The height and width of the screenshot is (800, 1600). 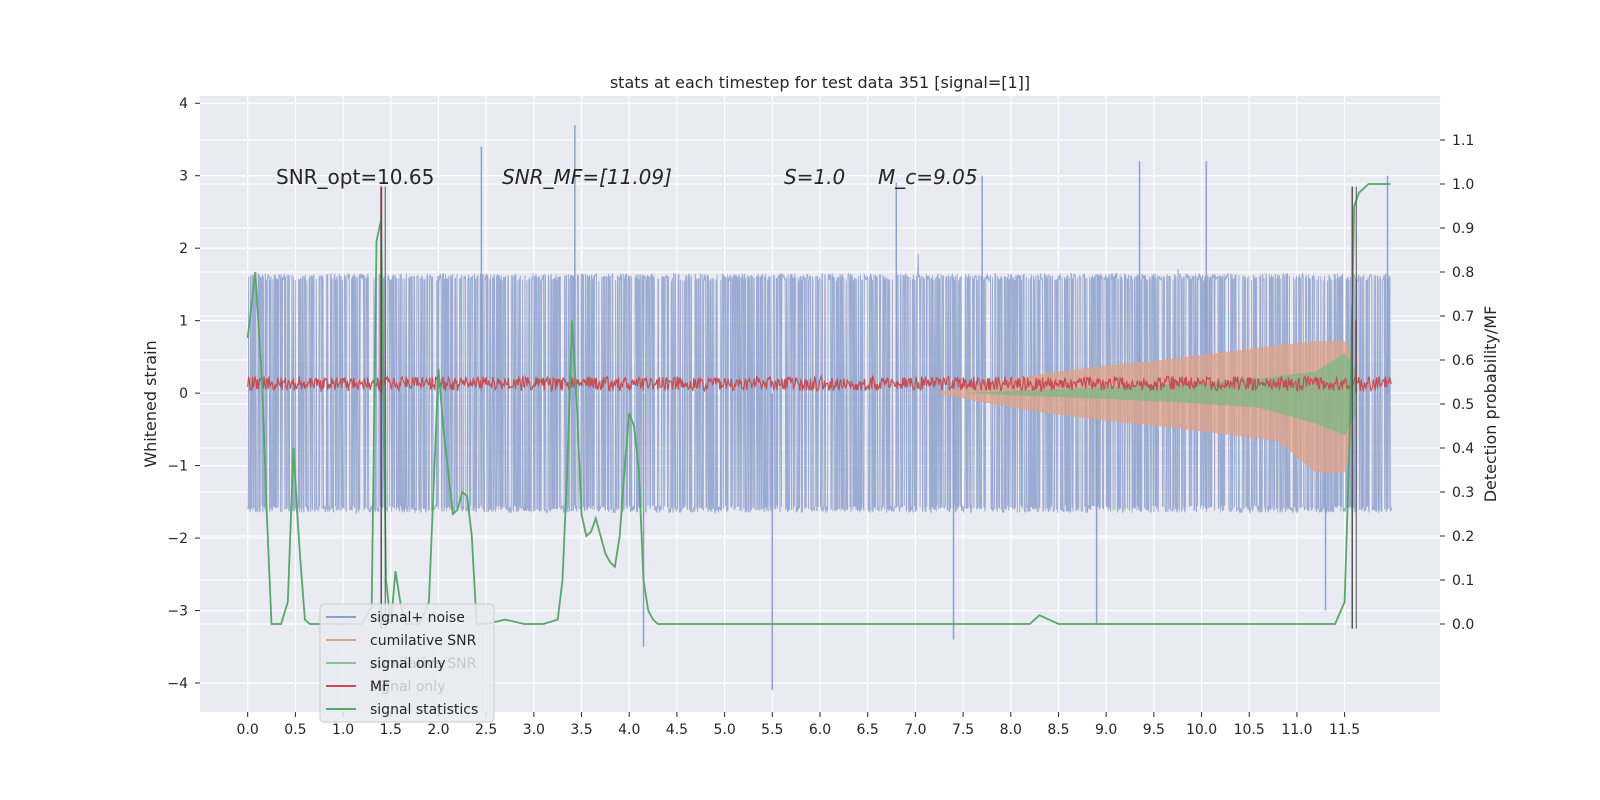 I want to click on legend-ghost-cumulative-snr: cumilative SNR, so click(x=423, y=664).